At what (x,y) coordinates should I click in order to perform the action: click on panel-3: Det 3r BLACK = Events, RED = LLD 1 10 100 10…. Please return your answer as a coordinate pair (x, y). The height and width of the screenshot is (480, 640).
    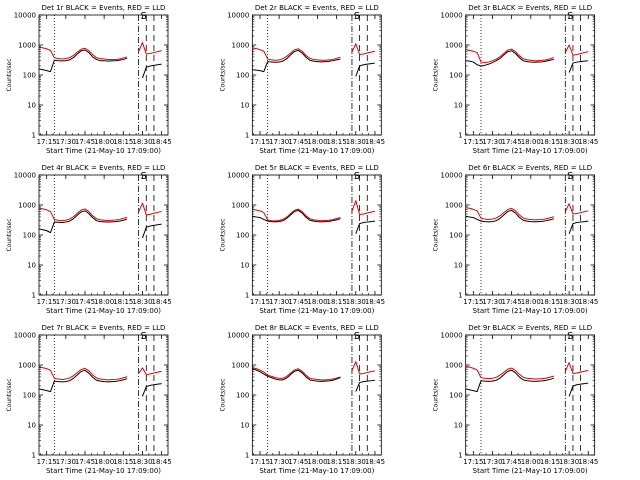
    Looking at the image, I should click on (516, 79).